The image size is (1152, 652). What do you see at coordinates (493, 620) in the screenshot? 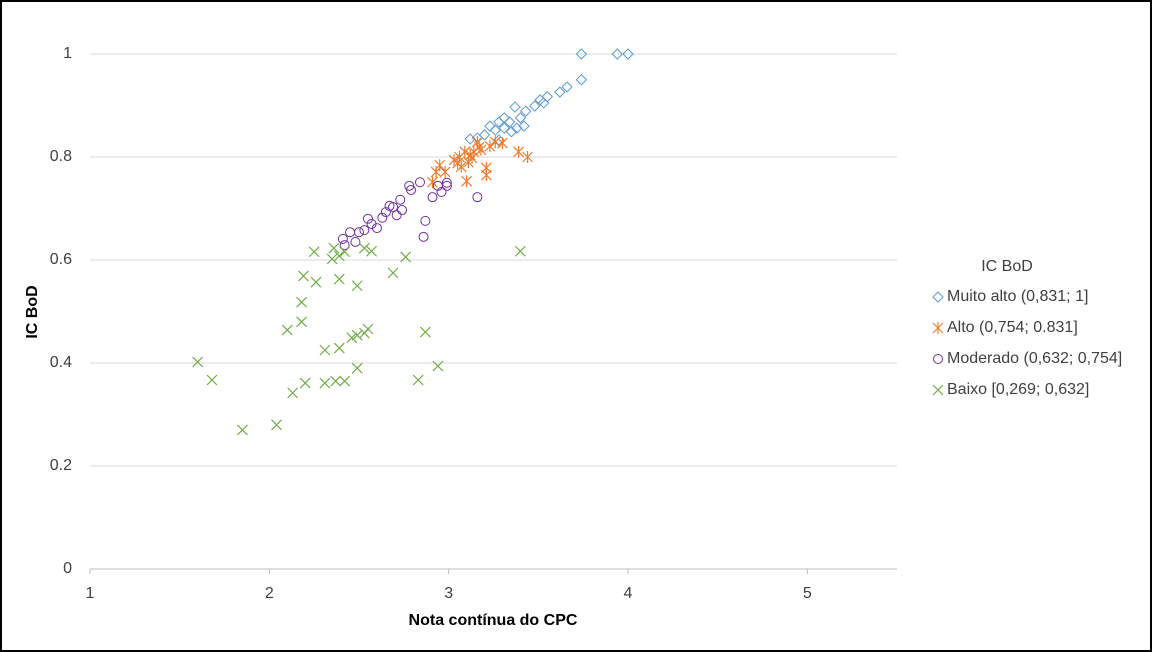
I see `x-axis-title: Nota contínua do CPC` at bounding box center [493, 620].